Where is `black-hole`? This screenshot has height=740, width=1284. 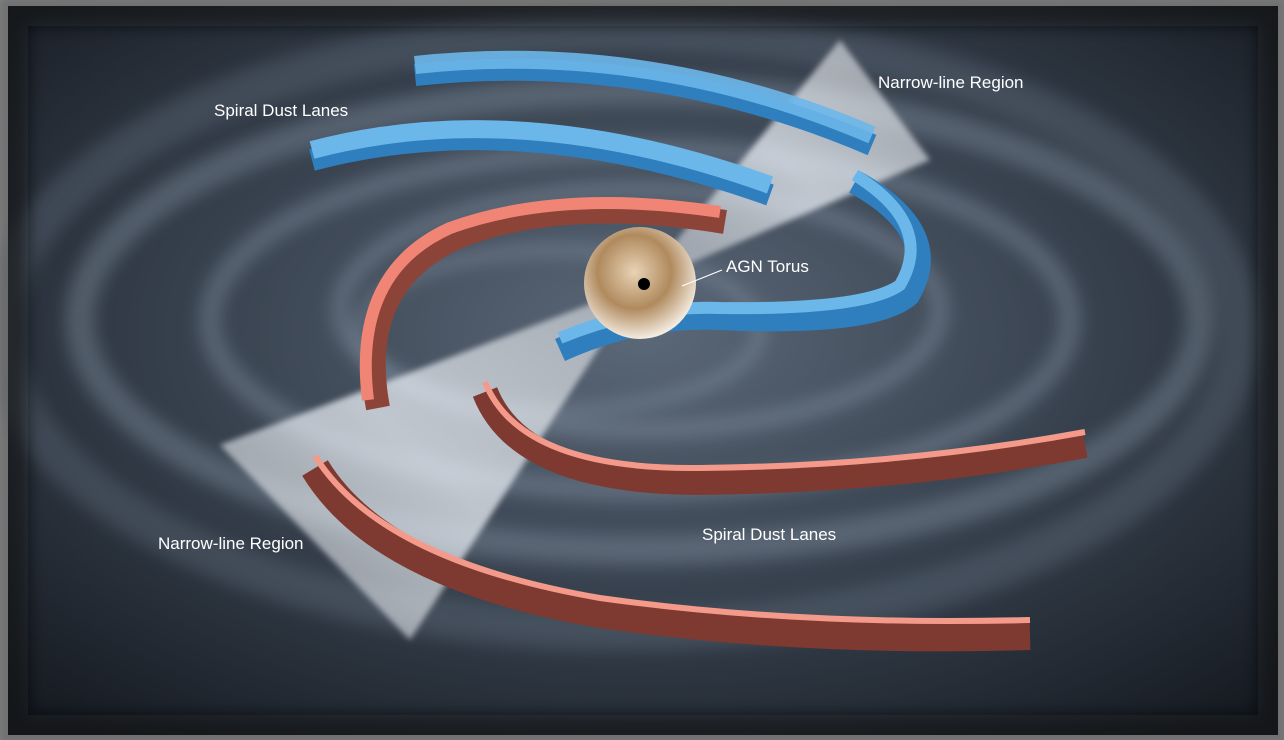
black-hole is located at coordinates (644, 284).